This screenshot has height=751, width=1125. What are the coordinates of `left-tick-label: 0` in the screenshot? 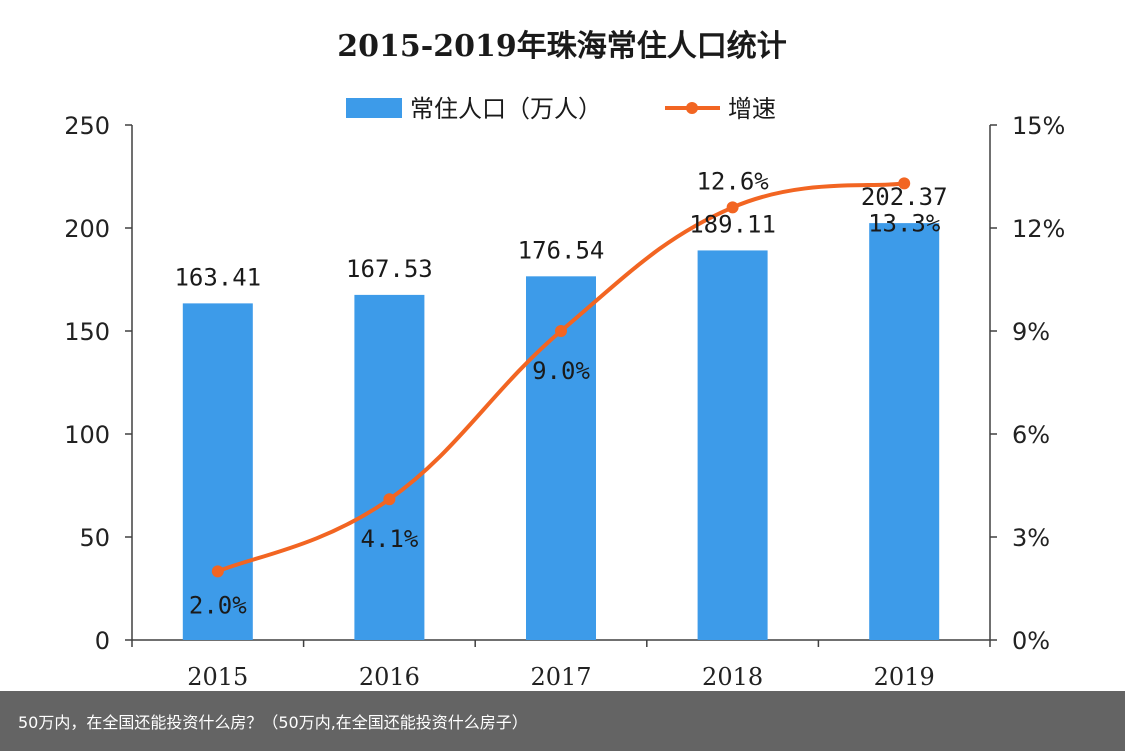 It's located at (102, 641).